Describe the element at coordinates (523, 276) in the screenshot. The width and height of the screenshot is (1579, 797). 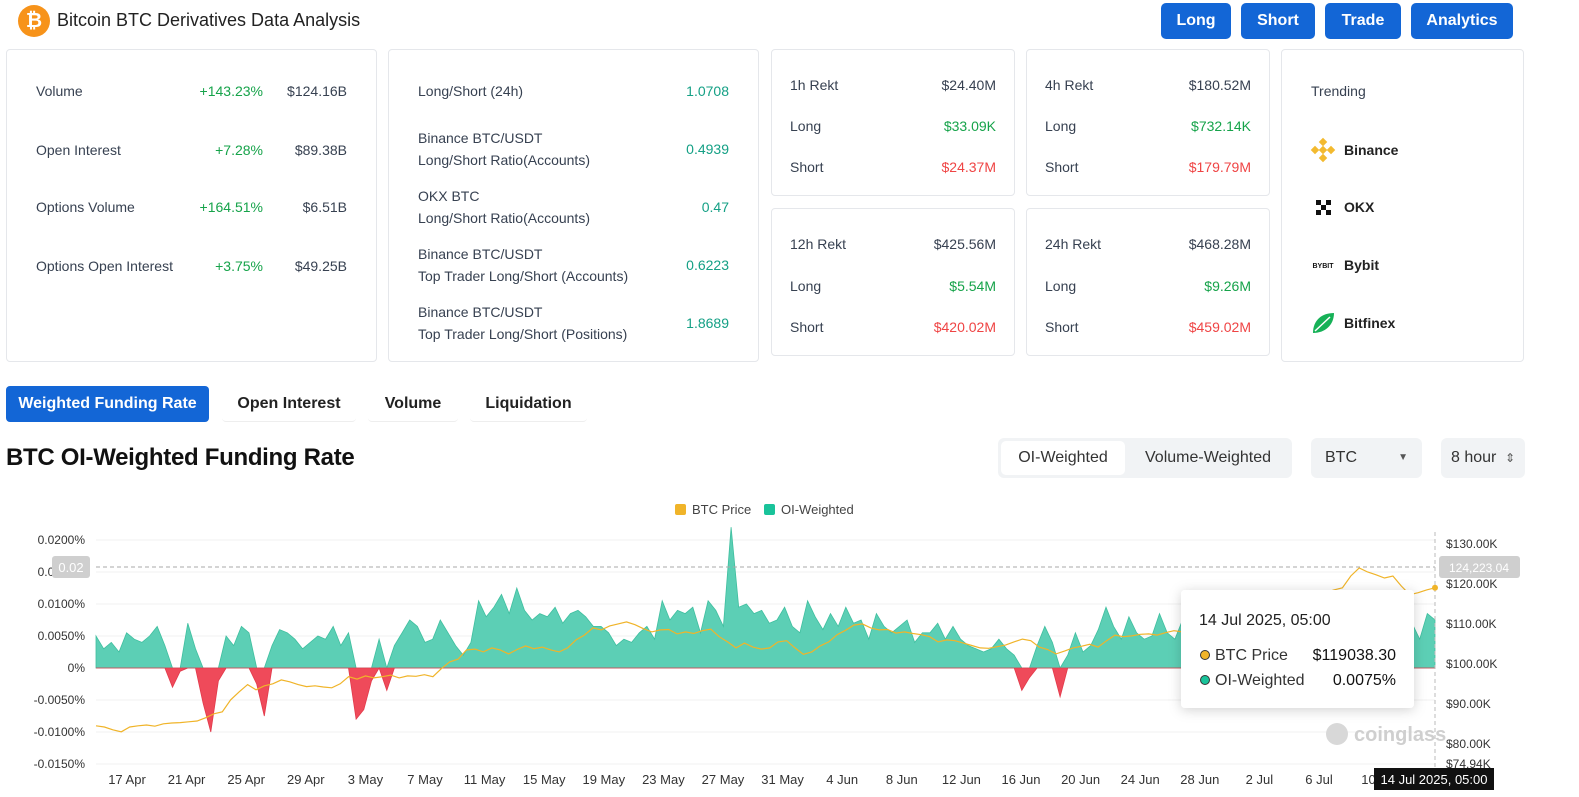
I see `ratio-sublabel: Top Trader Long/Short (Accounts)` at that location.